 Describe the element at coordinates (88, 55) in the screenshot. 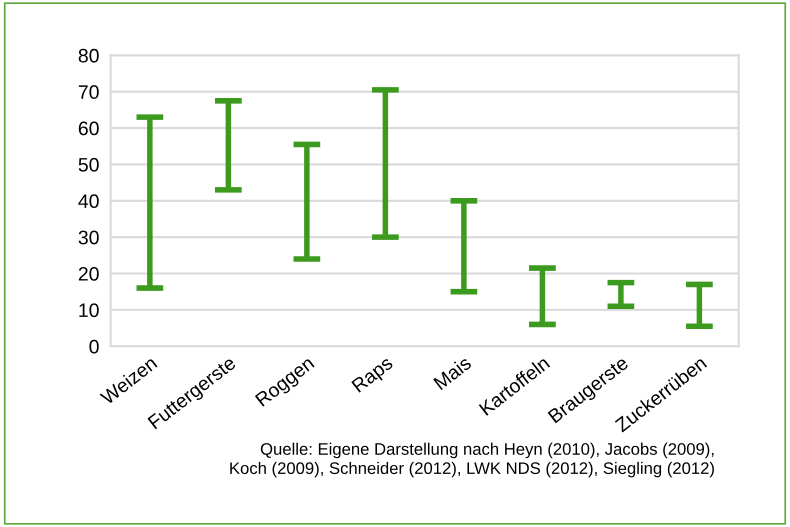

I see `y-tick-label: 80` at that location.